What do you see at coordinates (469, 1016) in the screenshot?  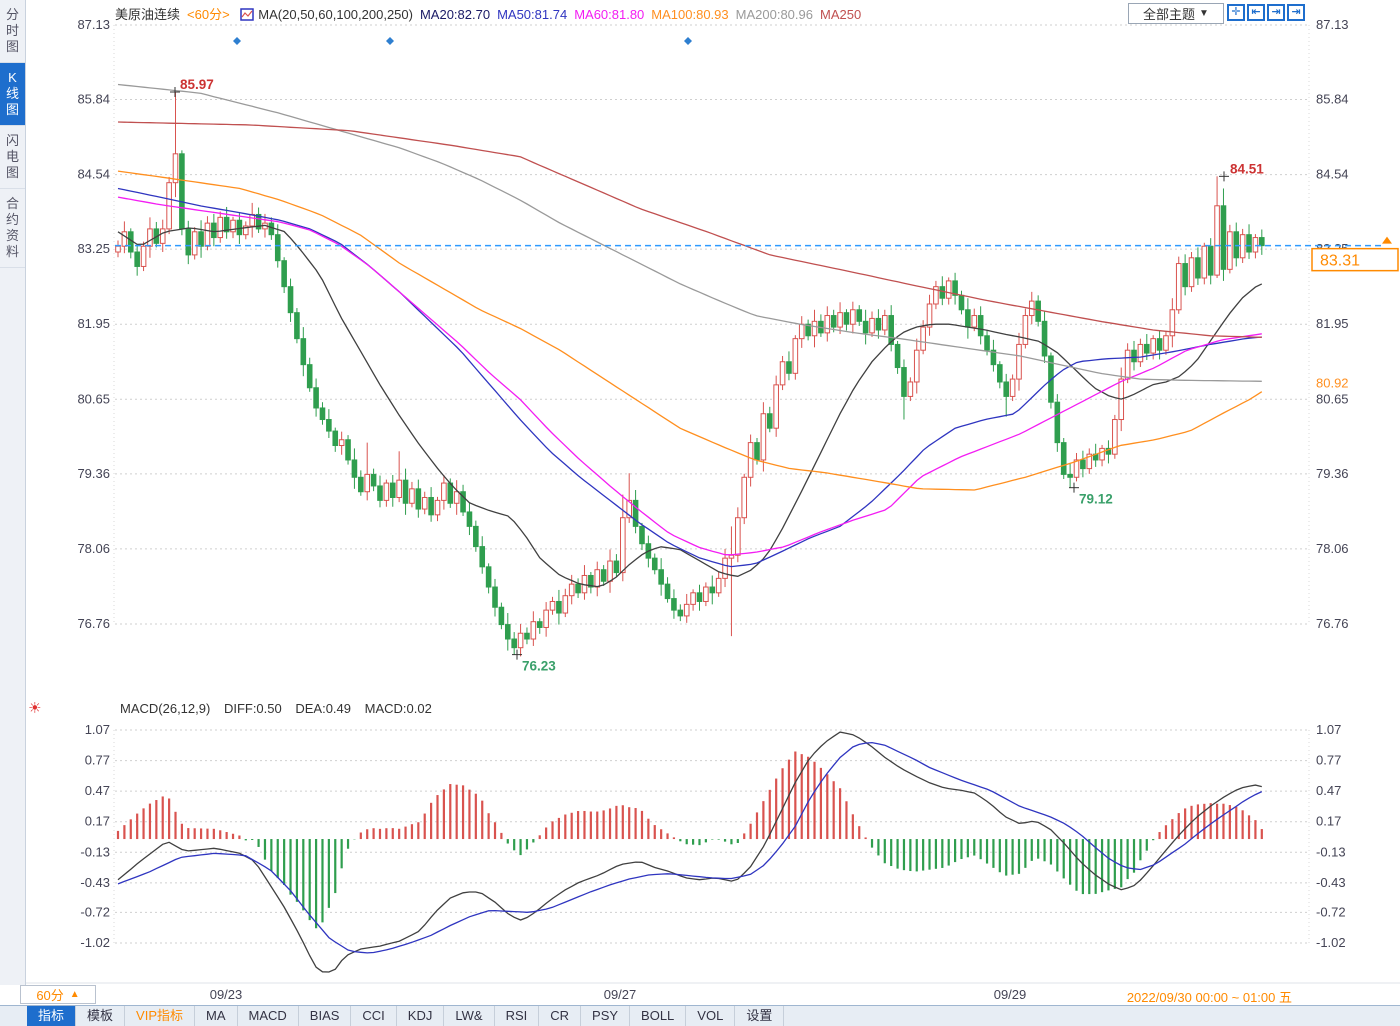 I see `tab-LW&: LW&` at bounding box center [469, 1016].